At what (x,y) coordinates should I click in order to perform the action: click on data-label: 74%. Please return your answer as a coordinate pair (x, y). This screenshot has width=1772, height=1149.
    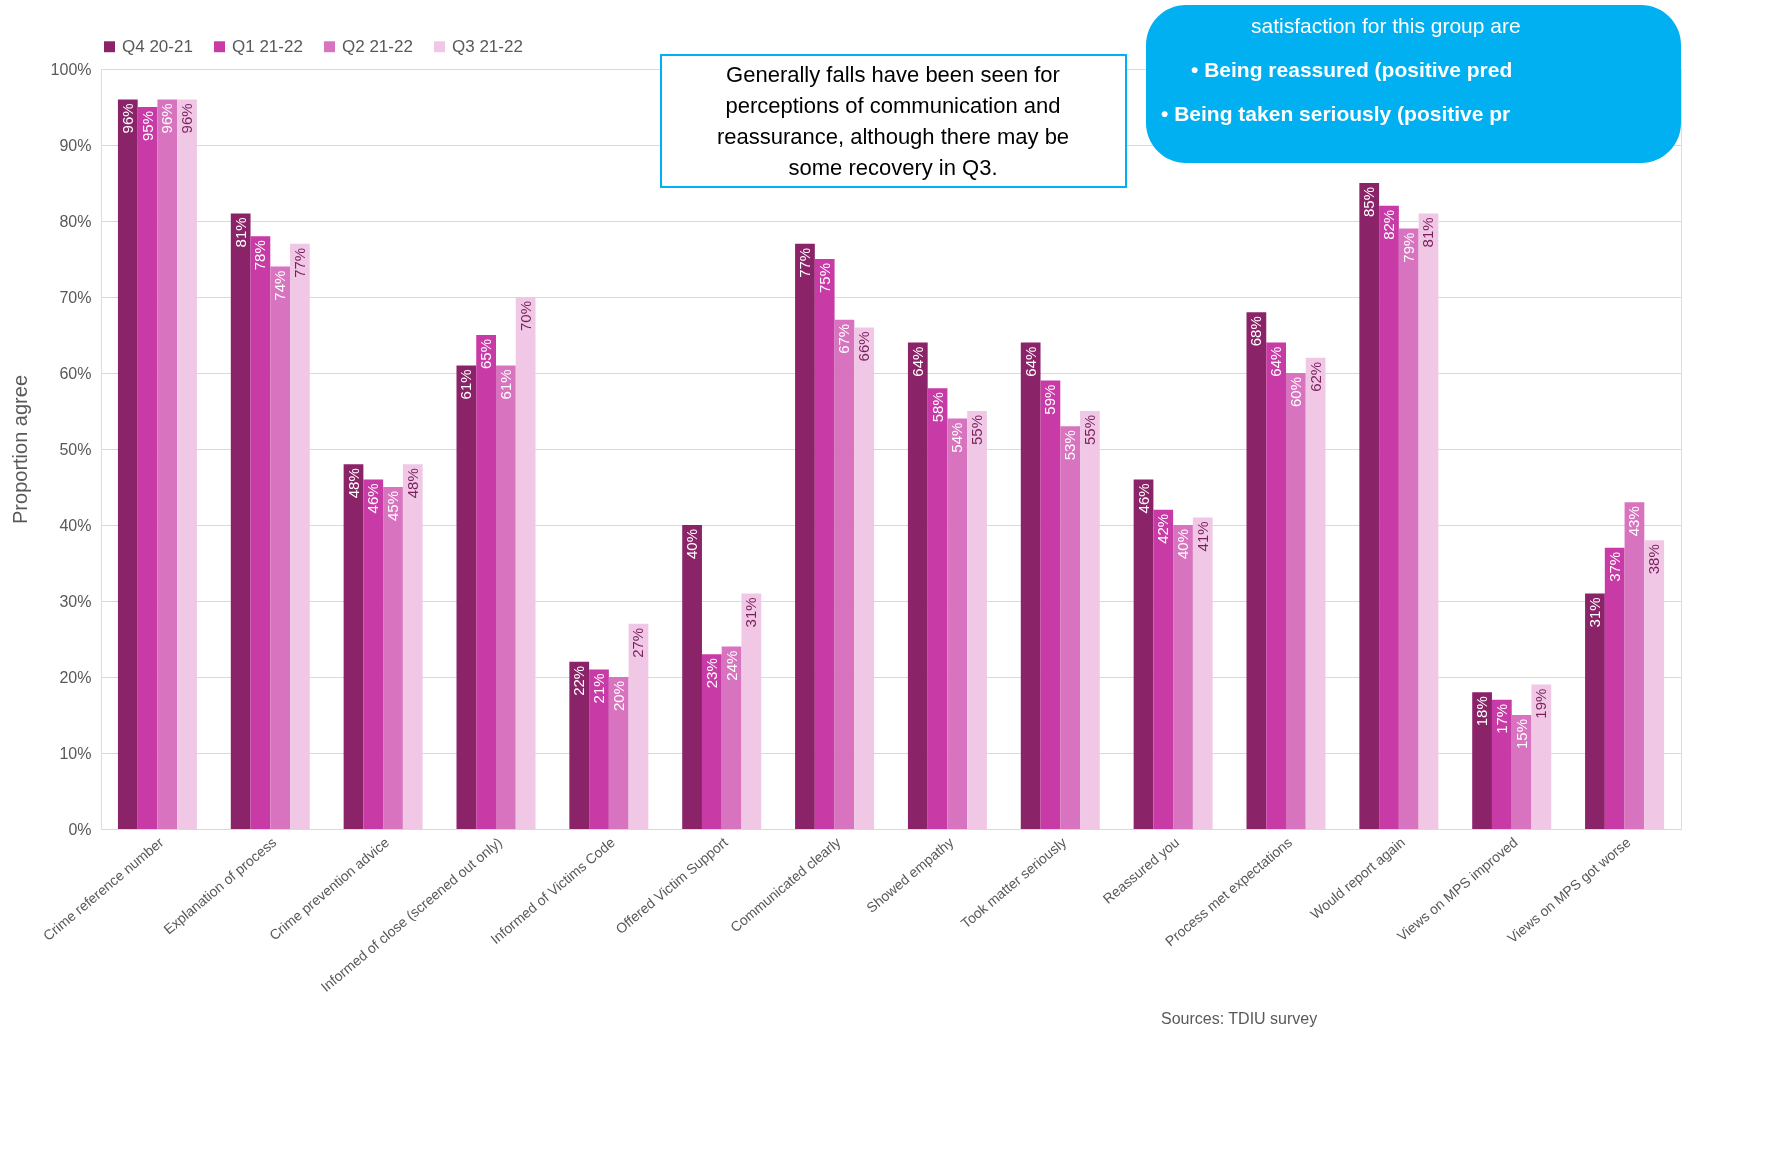
    Looking at the image, I should click on (280, 285).